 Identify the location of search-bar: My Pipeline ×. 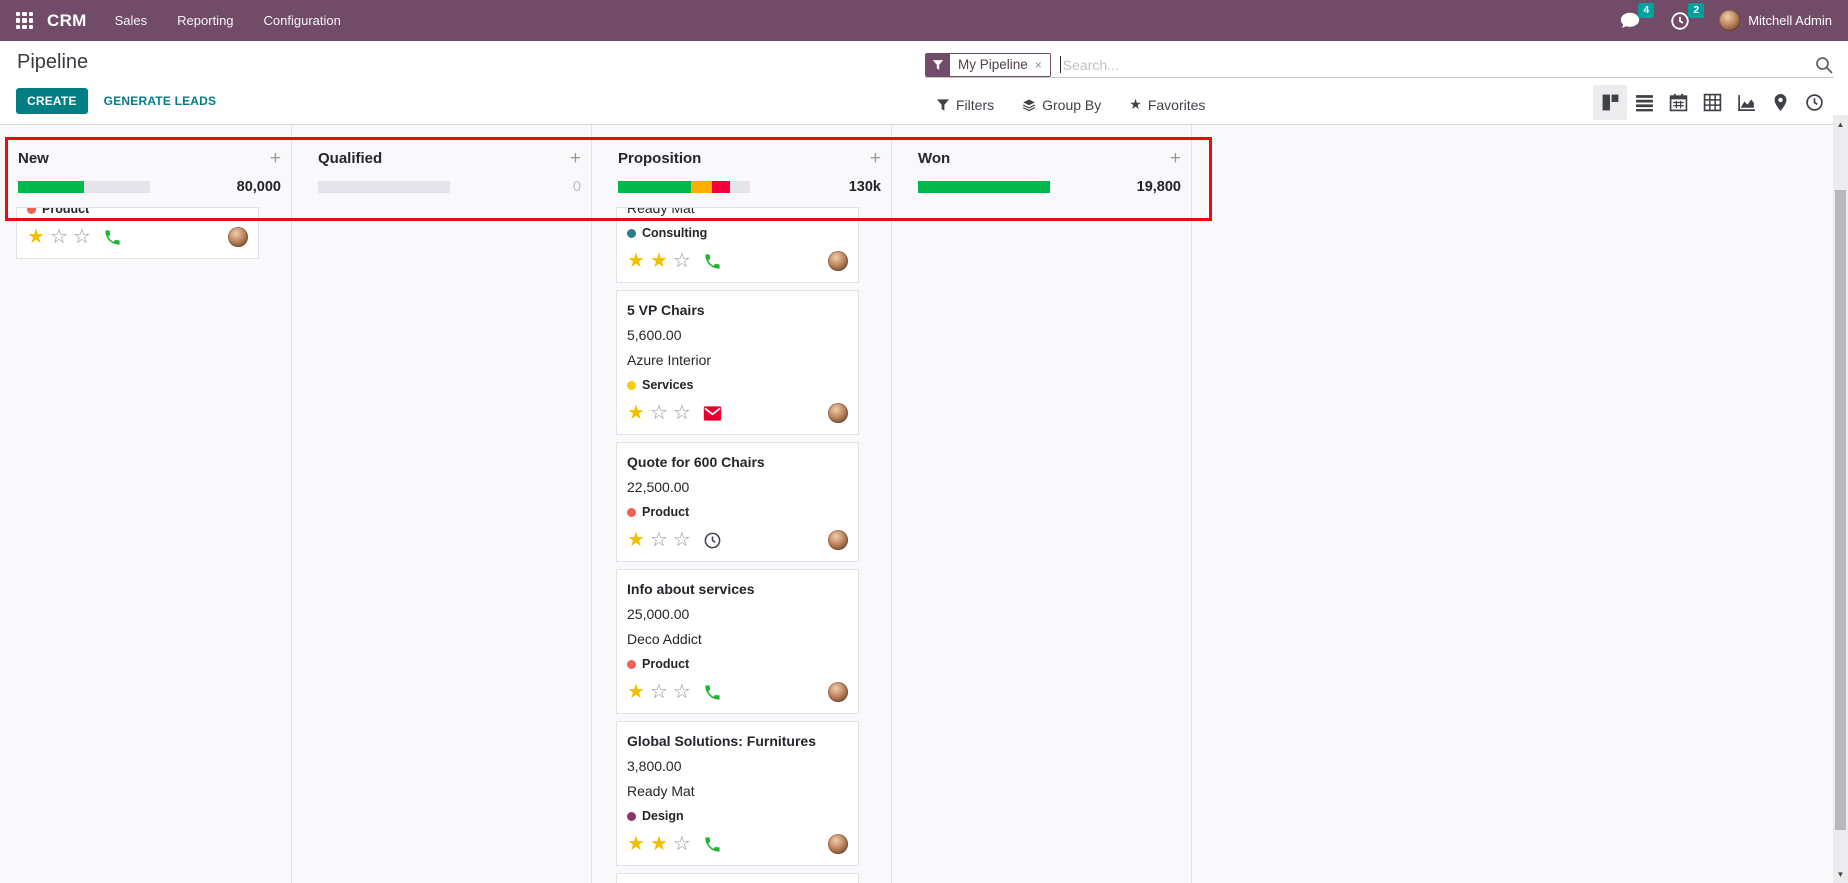
(1379, 65).